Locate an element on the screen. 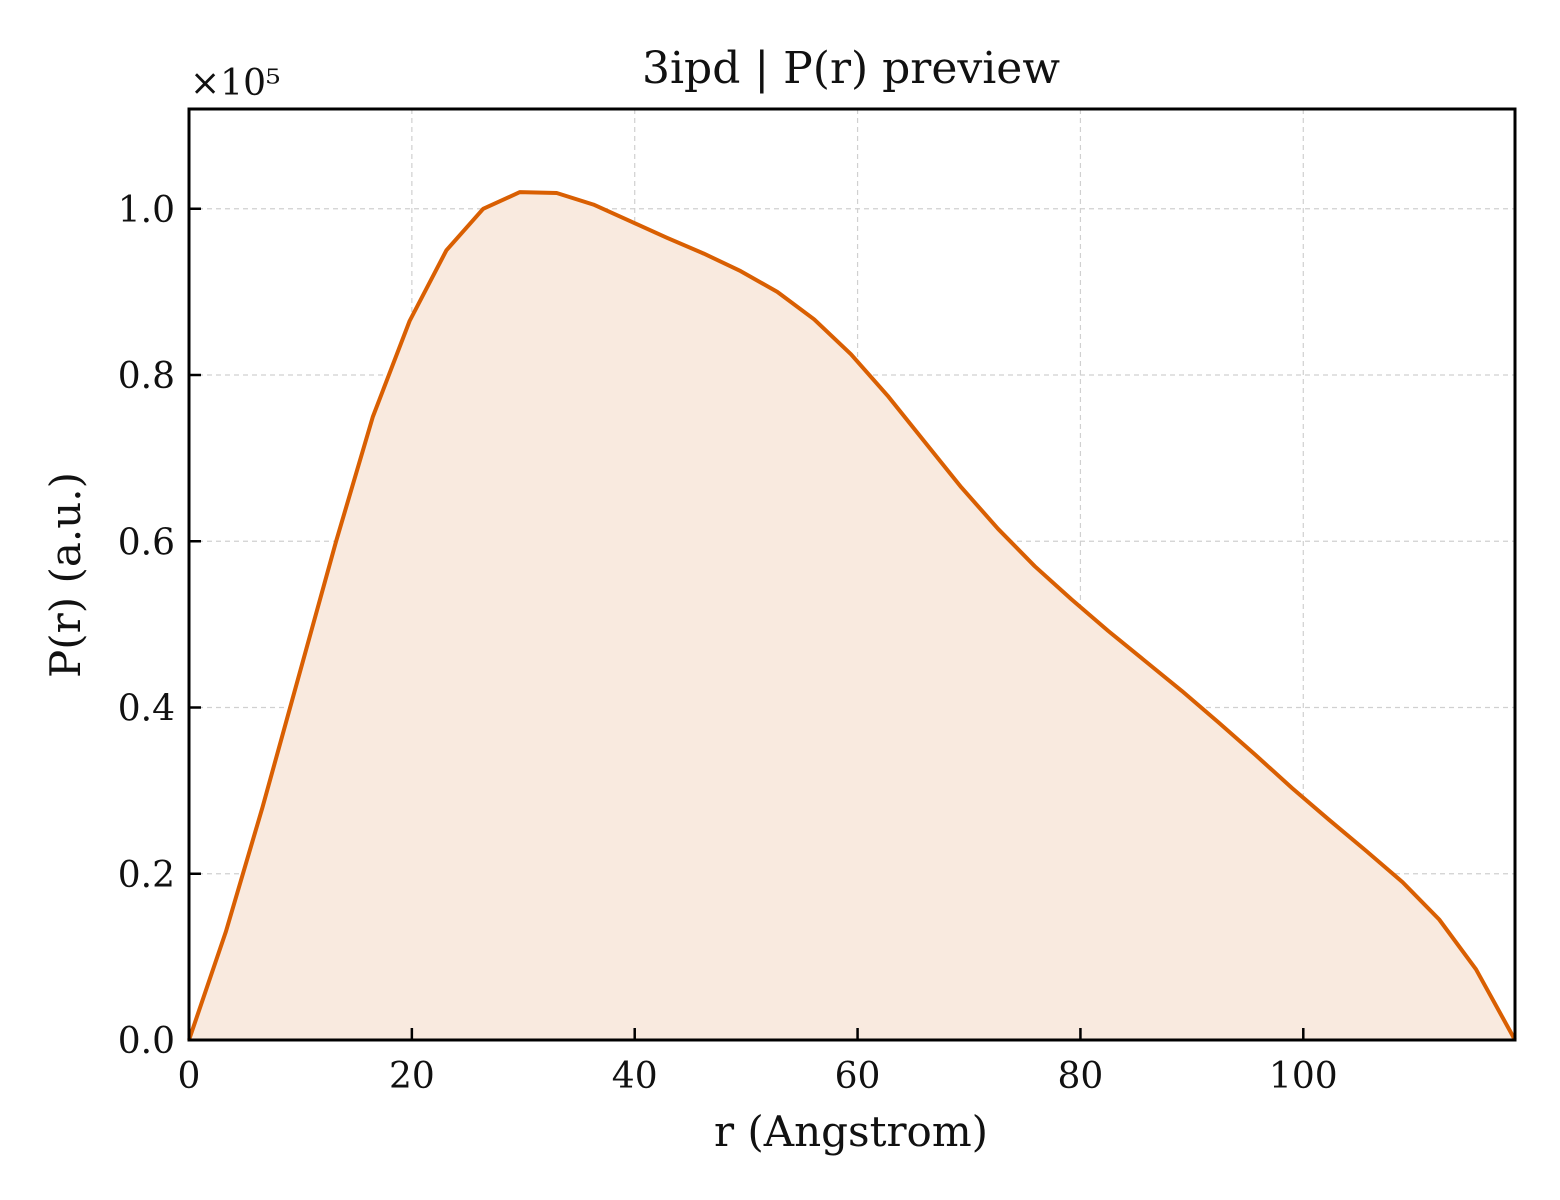  y-axis-ticks: 0.0 0.2 0.4 0.6 0.8 1.0 is located at coordinates (159, 626).